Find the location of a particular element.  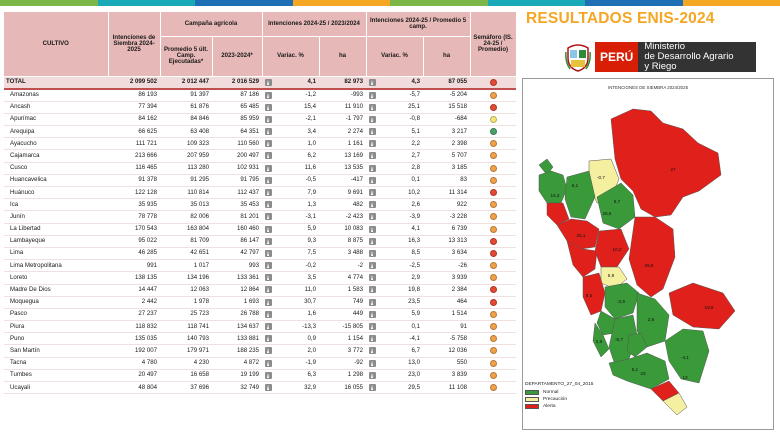

cell-variac-2: -4,1 is located at coordinates (401, 339).